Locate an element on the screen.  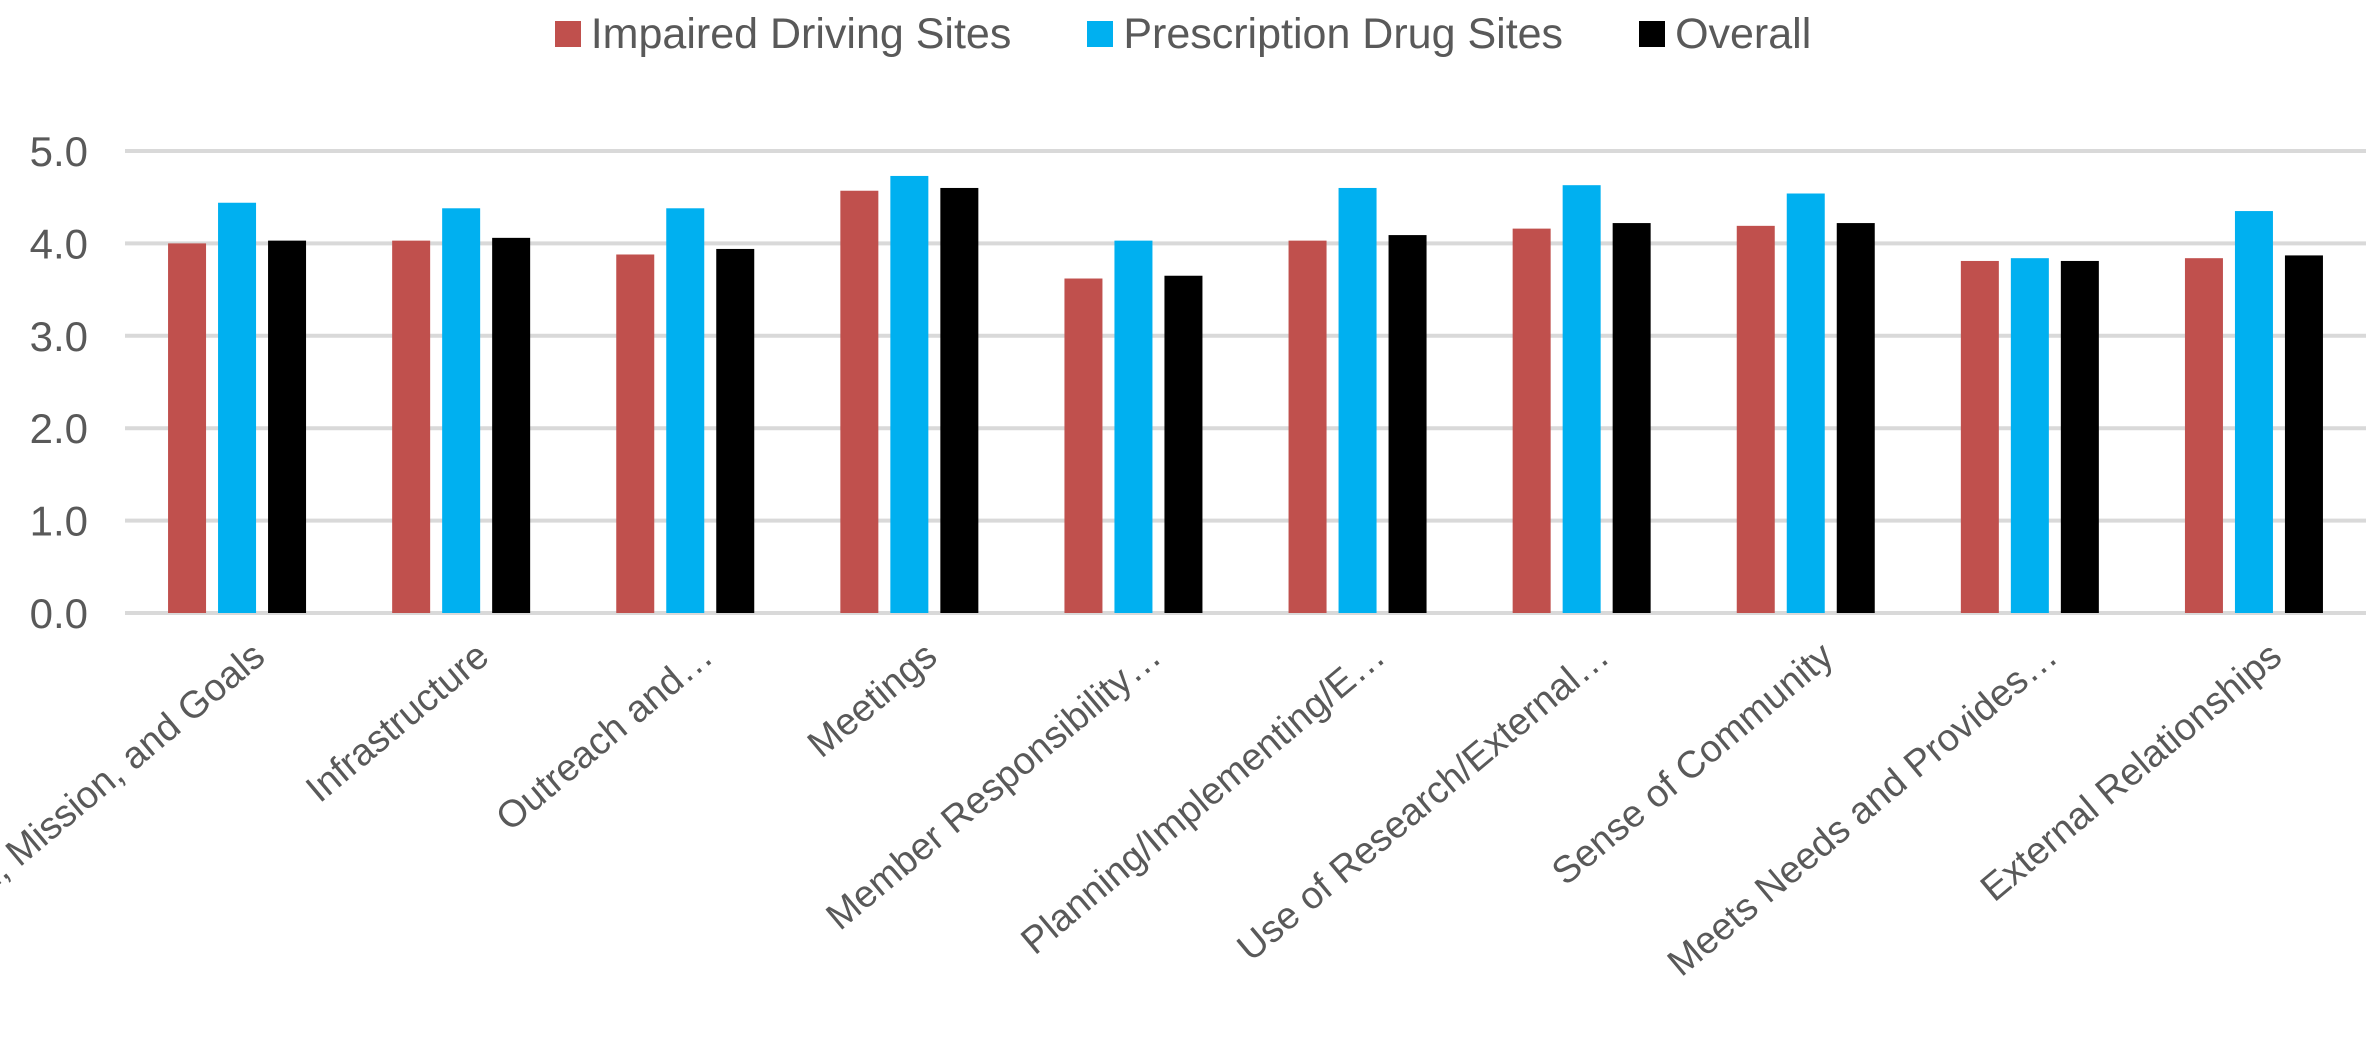
legend-item-overall: Overall is located at coordinates (1725, 34).